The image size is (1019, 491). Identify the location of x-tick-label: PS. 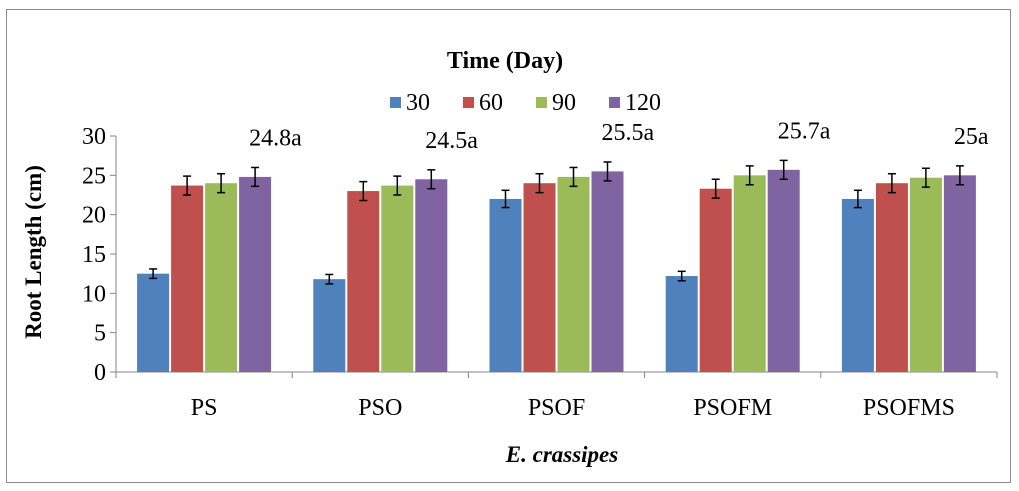
(204, 408).